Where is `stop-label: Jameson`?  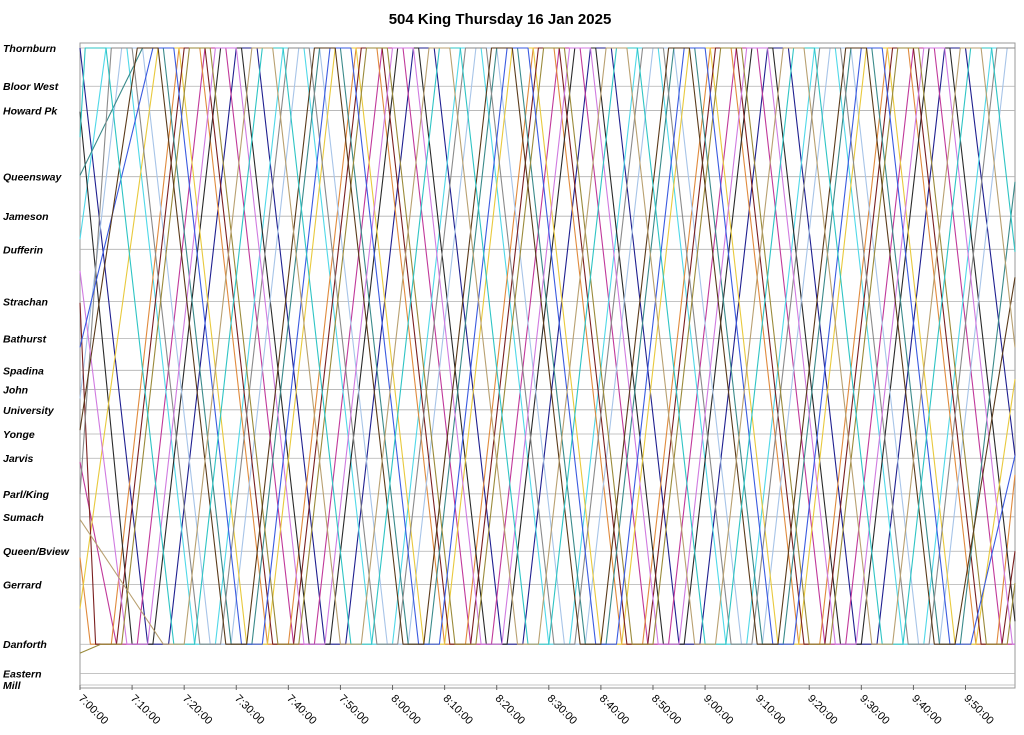
stop-label: Jameson is located at coordinates (26, 217).